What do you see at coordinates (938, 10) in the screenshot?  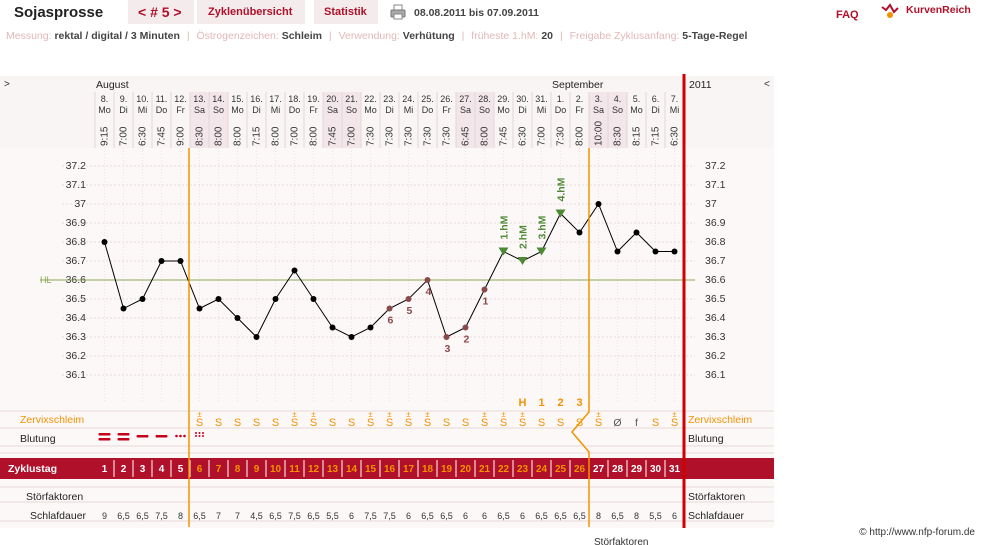 I see `logo-text: KurvenReich` at bounding box center [938, 10].